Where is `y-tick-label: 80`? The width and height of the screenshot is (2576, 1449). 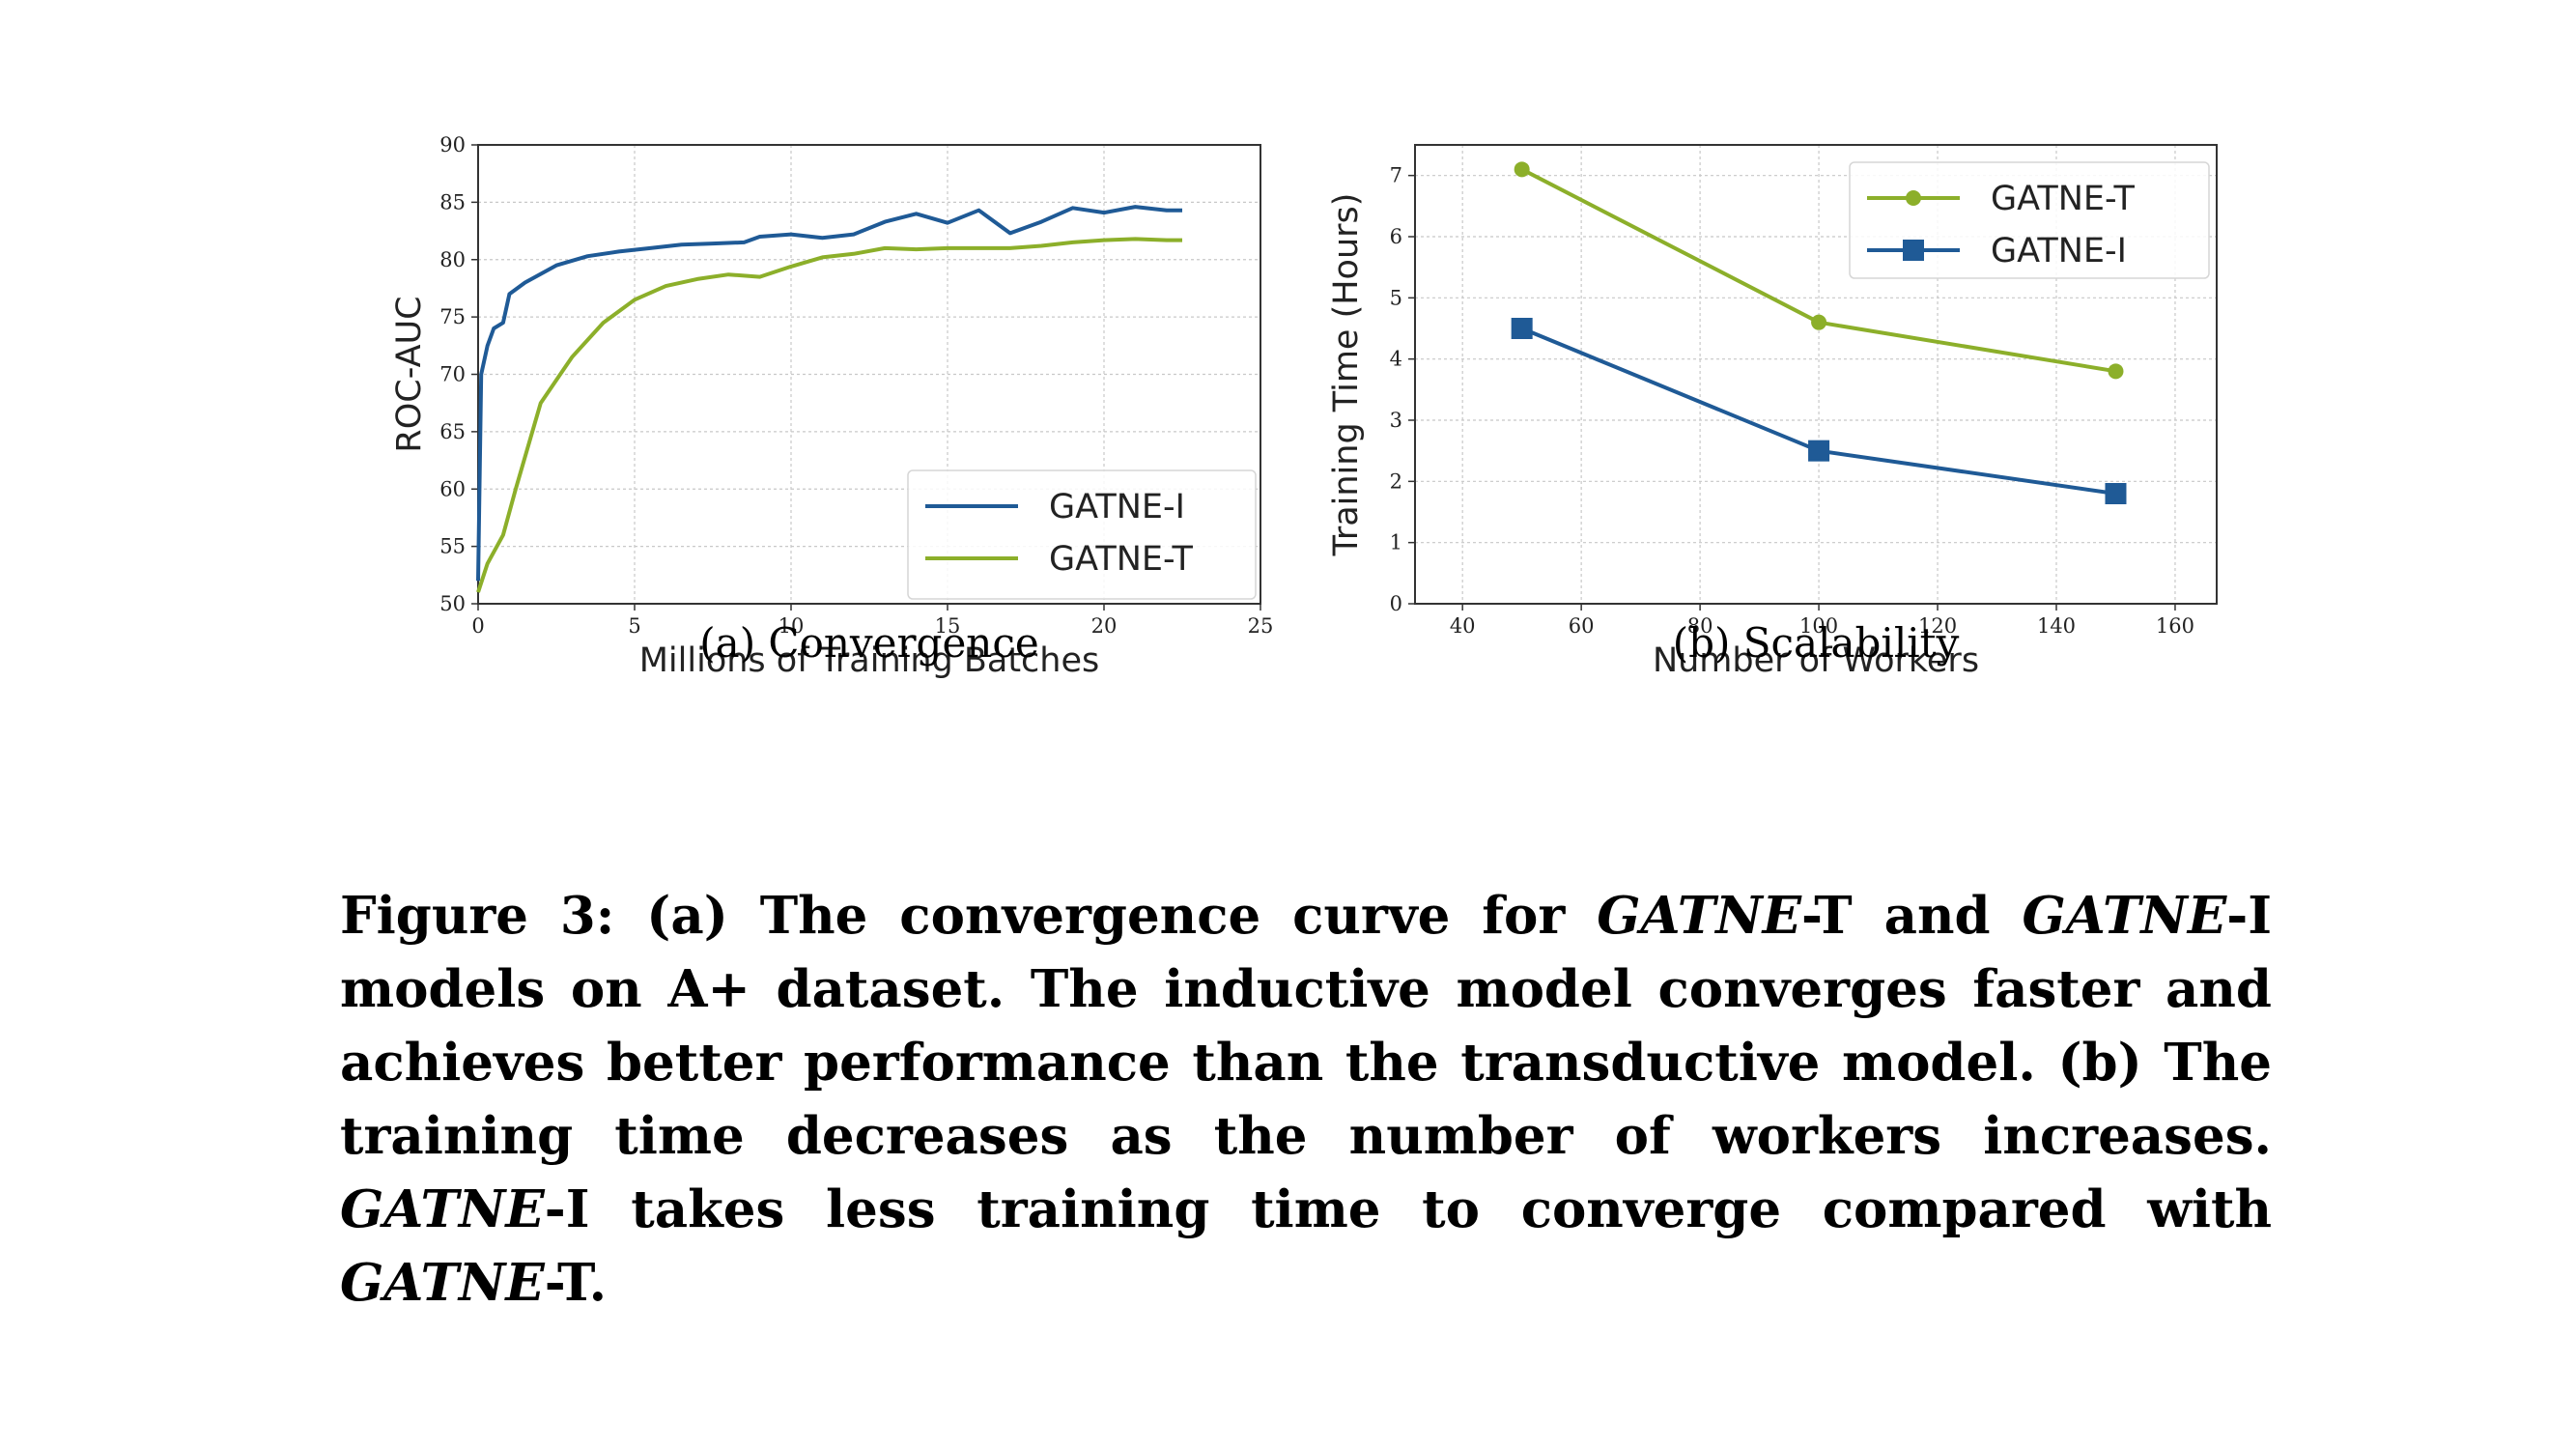
y-tick-label: 80 is located at coordinates (452, 259).